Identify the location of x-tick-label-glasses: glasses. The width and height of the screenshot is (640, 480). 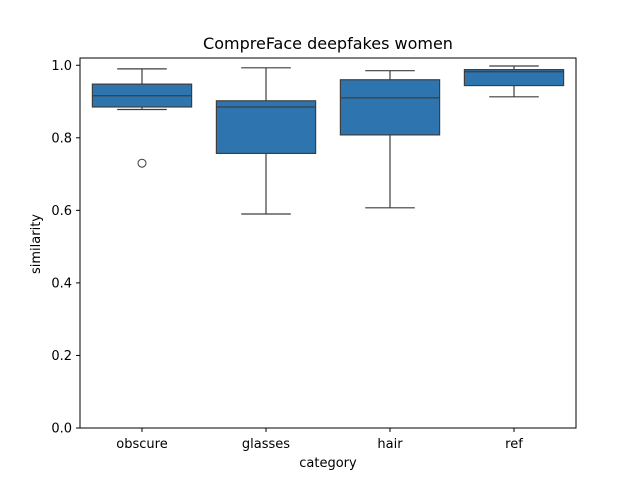
(266, 444).